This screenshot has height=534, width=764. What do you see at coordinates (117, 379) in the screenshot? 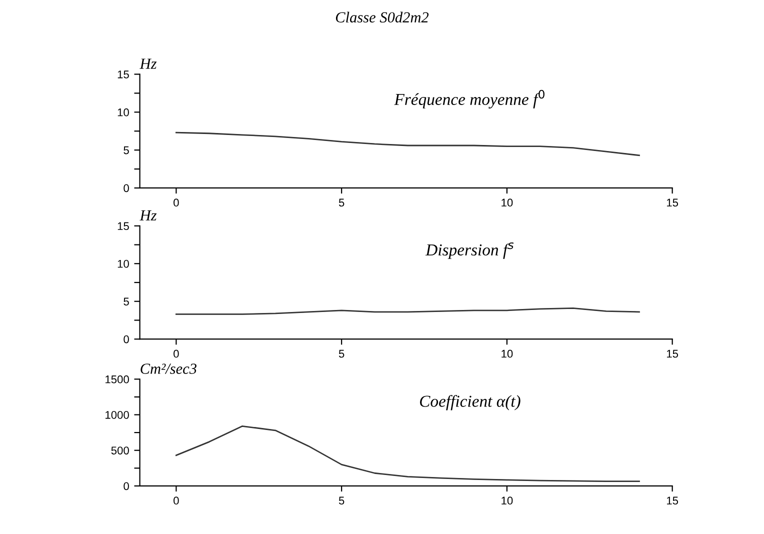
I see `y-tick-label: 1500` at bounding box center [117, 379].